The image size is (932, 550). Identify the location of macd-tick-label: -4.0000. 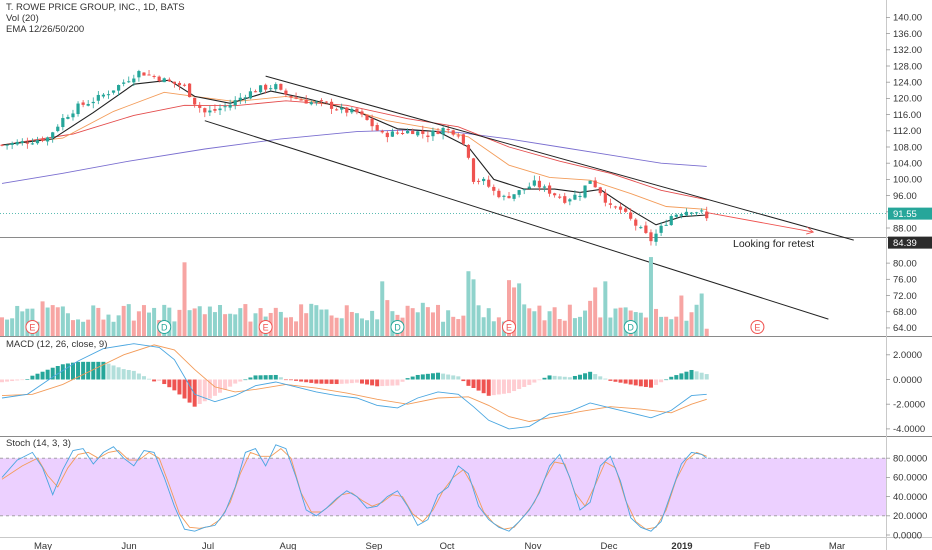
(909, 429).